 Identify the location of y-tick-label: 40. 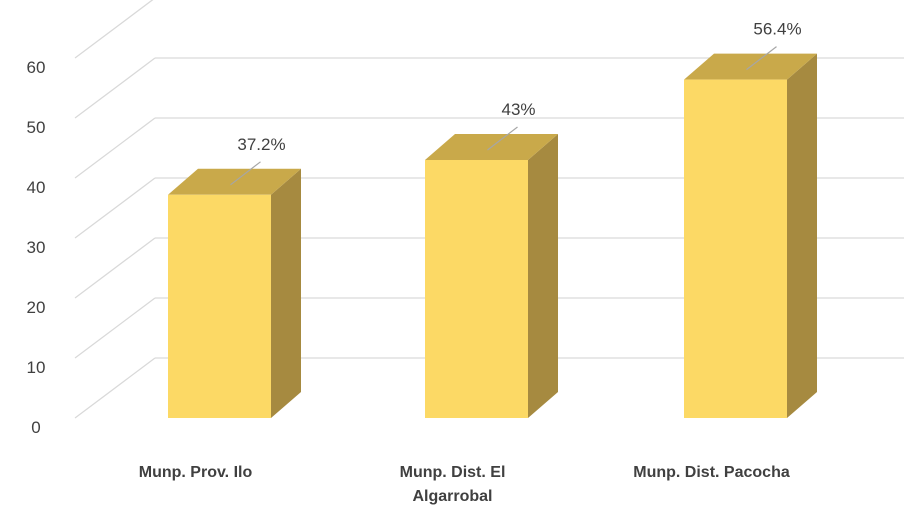
(36, 187).